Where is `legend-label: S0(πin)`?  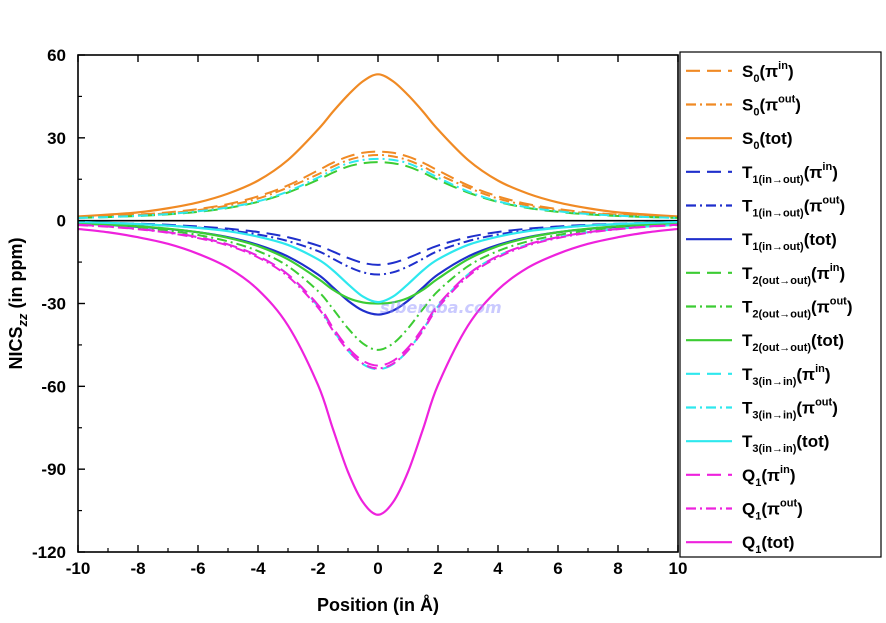
legend-label: S0(πin) is located at coordinates (768, 72).